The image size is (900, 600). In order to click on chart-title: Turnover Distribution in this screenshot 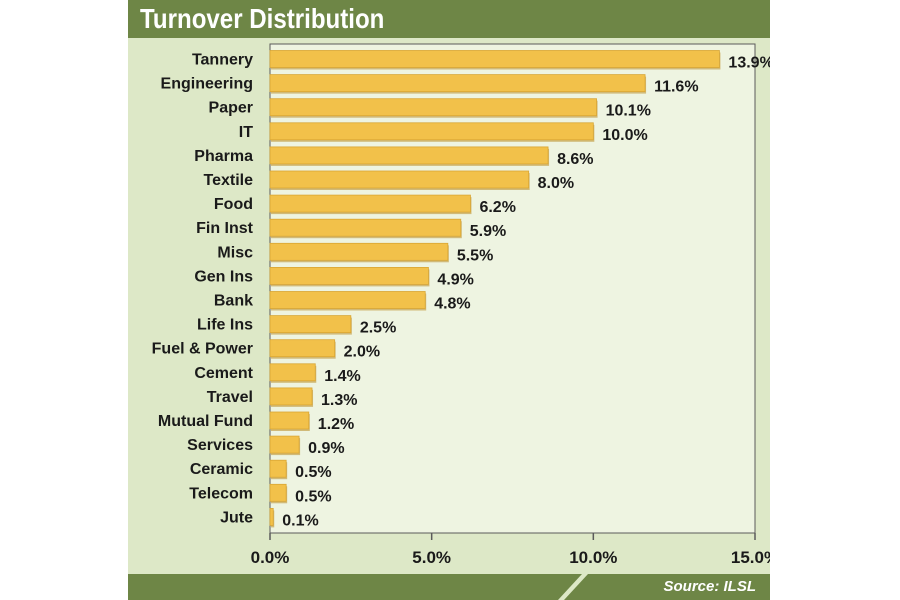, I will do `click(262, 18)`.